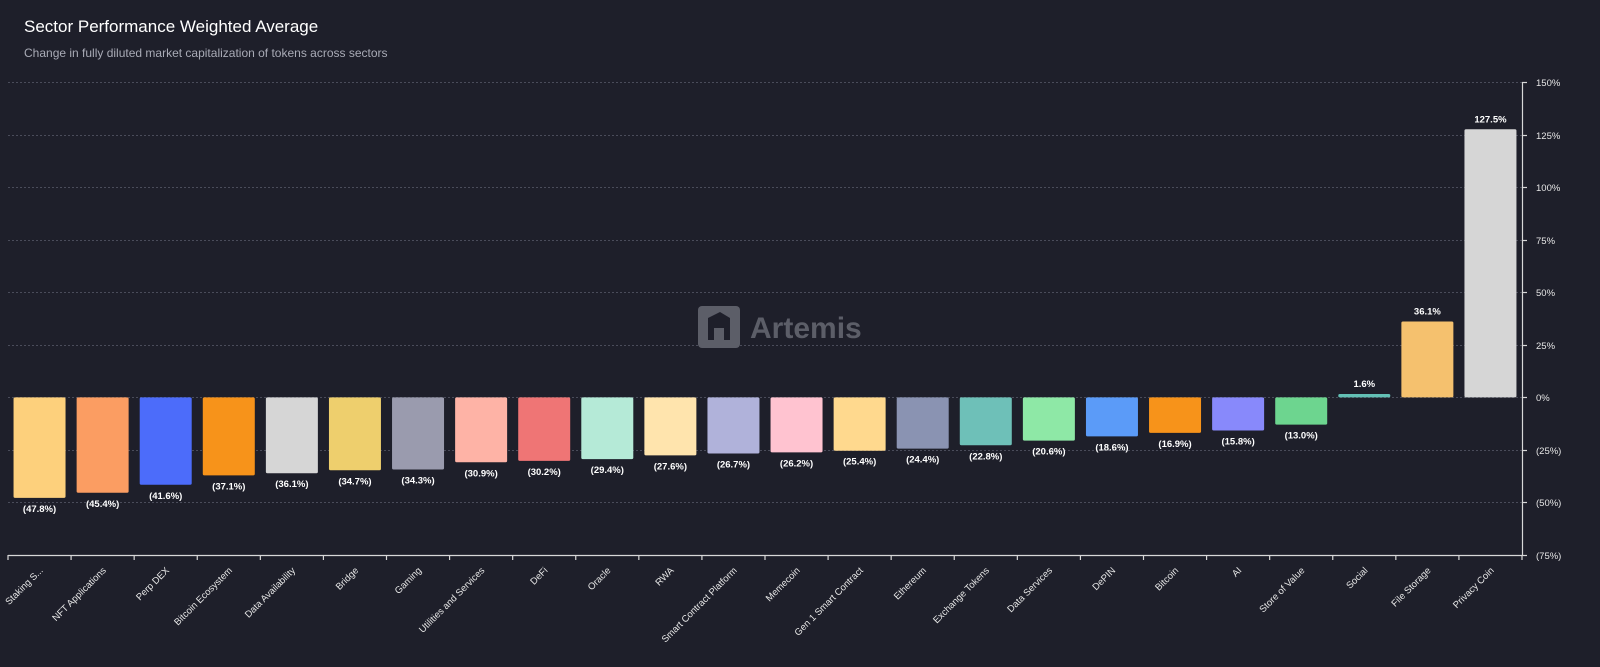 The image size is (1600, 667). What do you see at coordinates (39, 509) in the screenshot?
I see `bar-value-label: (47.8%)` at bounding box center [39, 509].